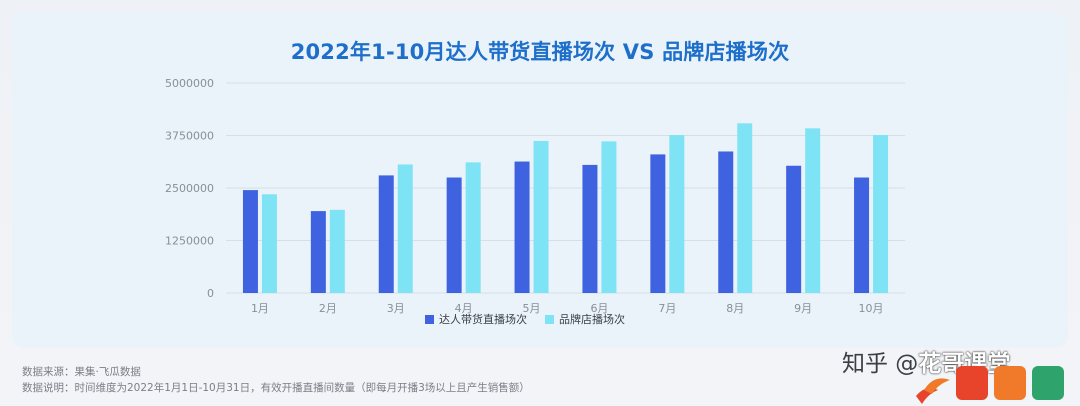 The width and height of the screenshot is (1080, 406). What do you see at coordinates (592, 319) in the screenshot?
I see `legend-label: 品牌店播场次` at bounding box center [592, 319].